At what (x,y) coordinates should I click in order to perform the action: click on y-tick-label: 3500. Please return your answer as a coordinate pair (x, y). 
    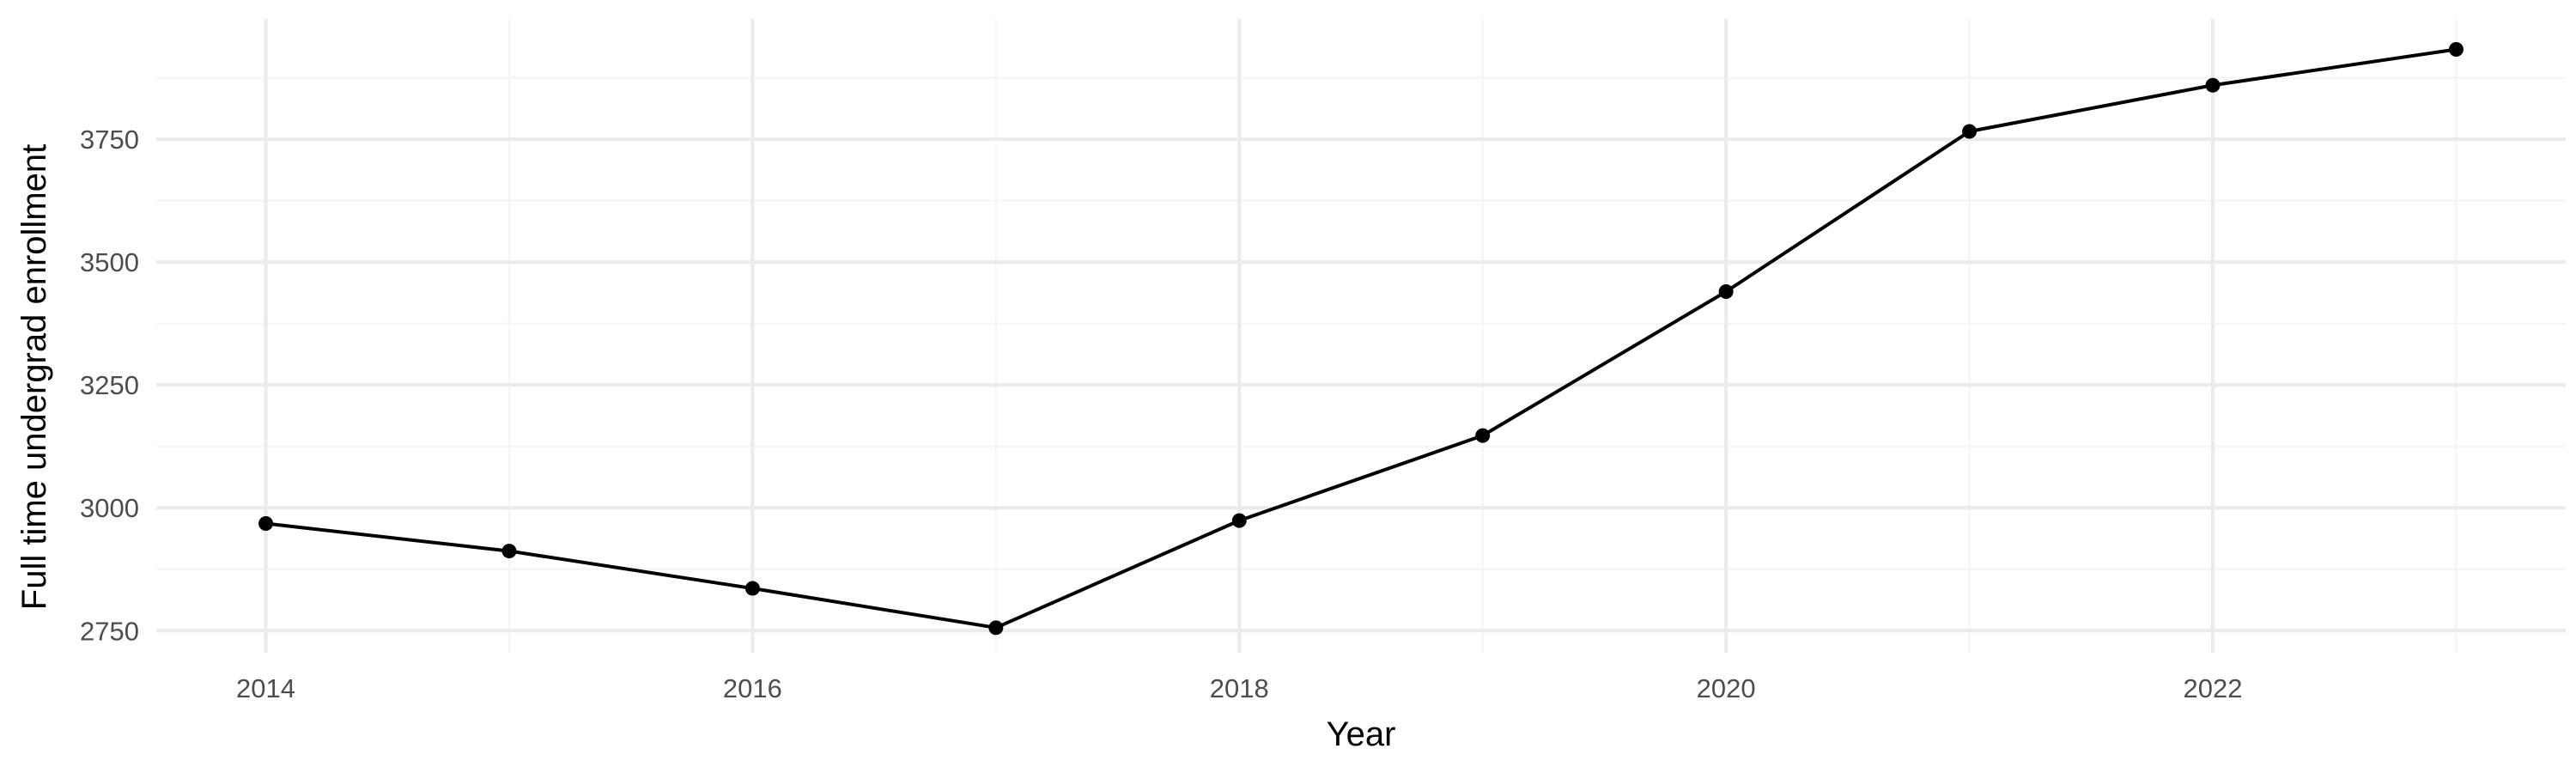
    Looking at the image, I should click on (109, 262).